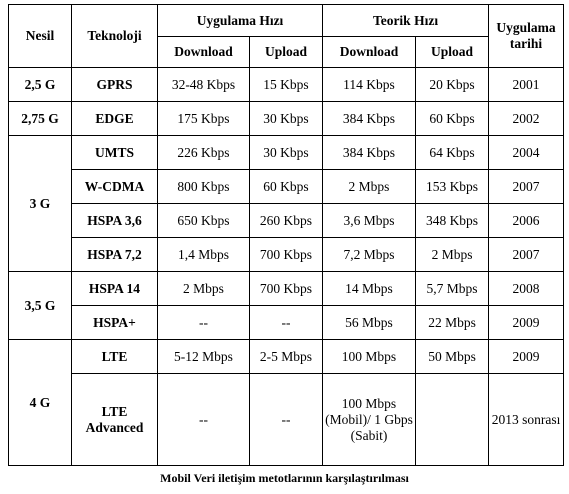 The image size is (569, 494). I want to click on year-cell: 2013 sonrası, so click(526, 419).